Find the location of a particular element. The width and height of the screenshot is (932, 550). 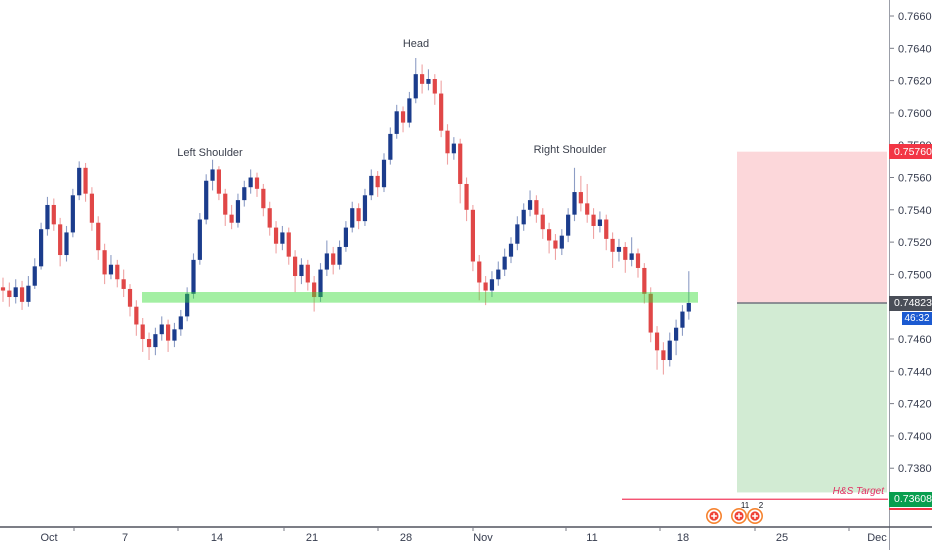

svg-text: 21 is located at coordinates (312, 538).